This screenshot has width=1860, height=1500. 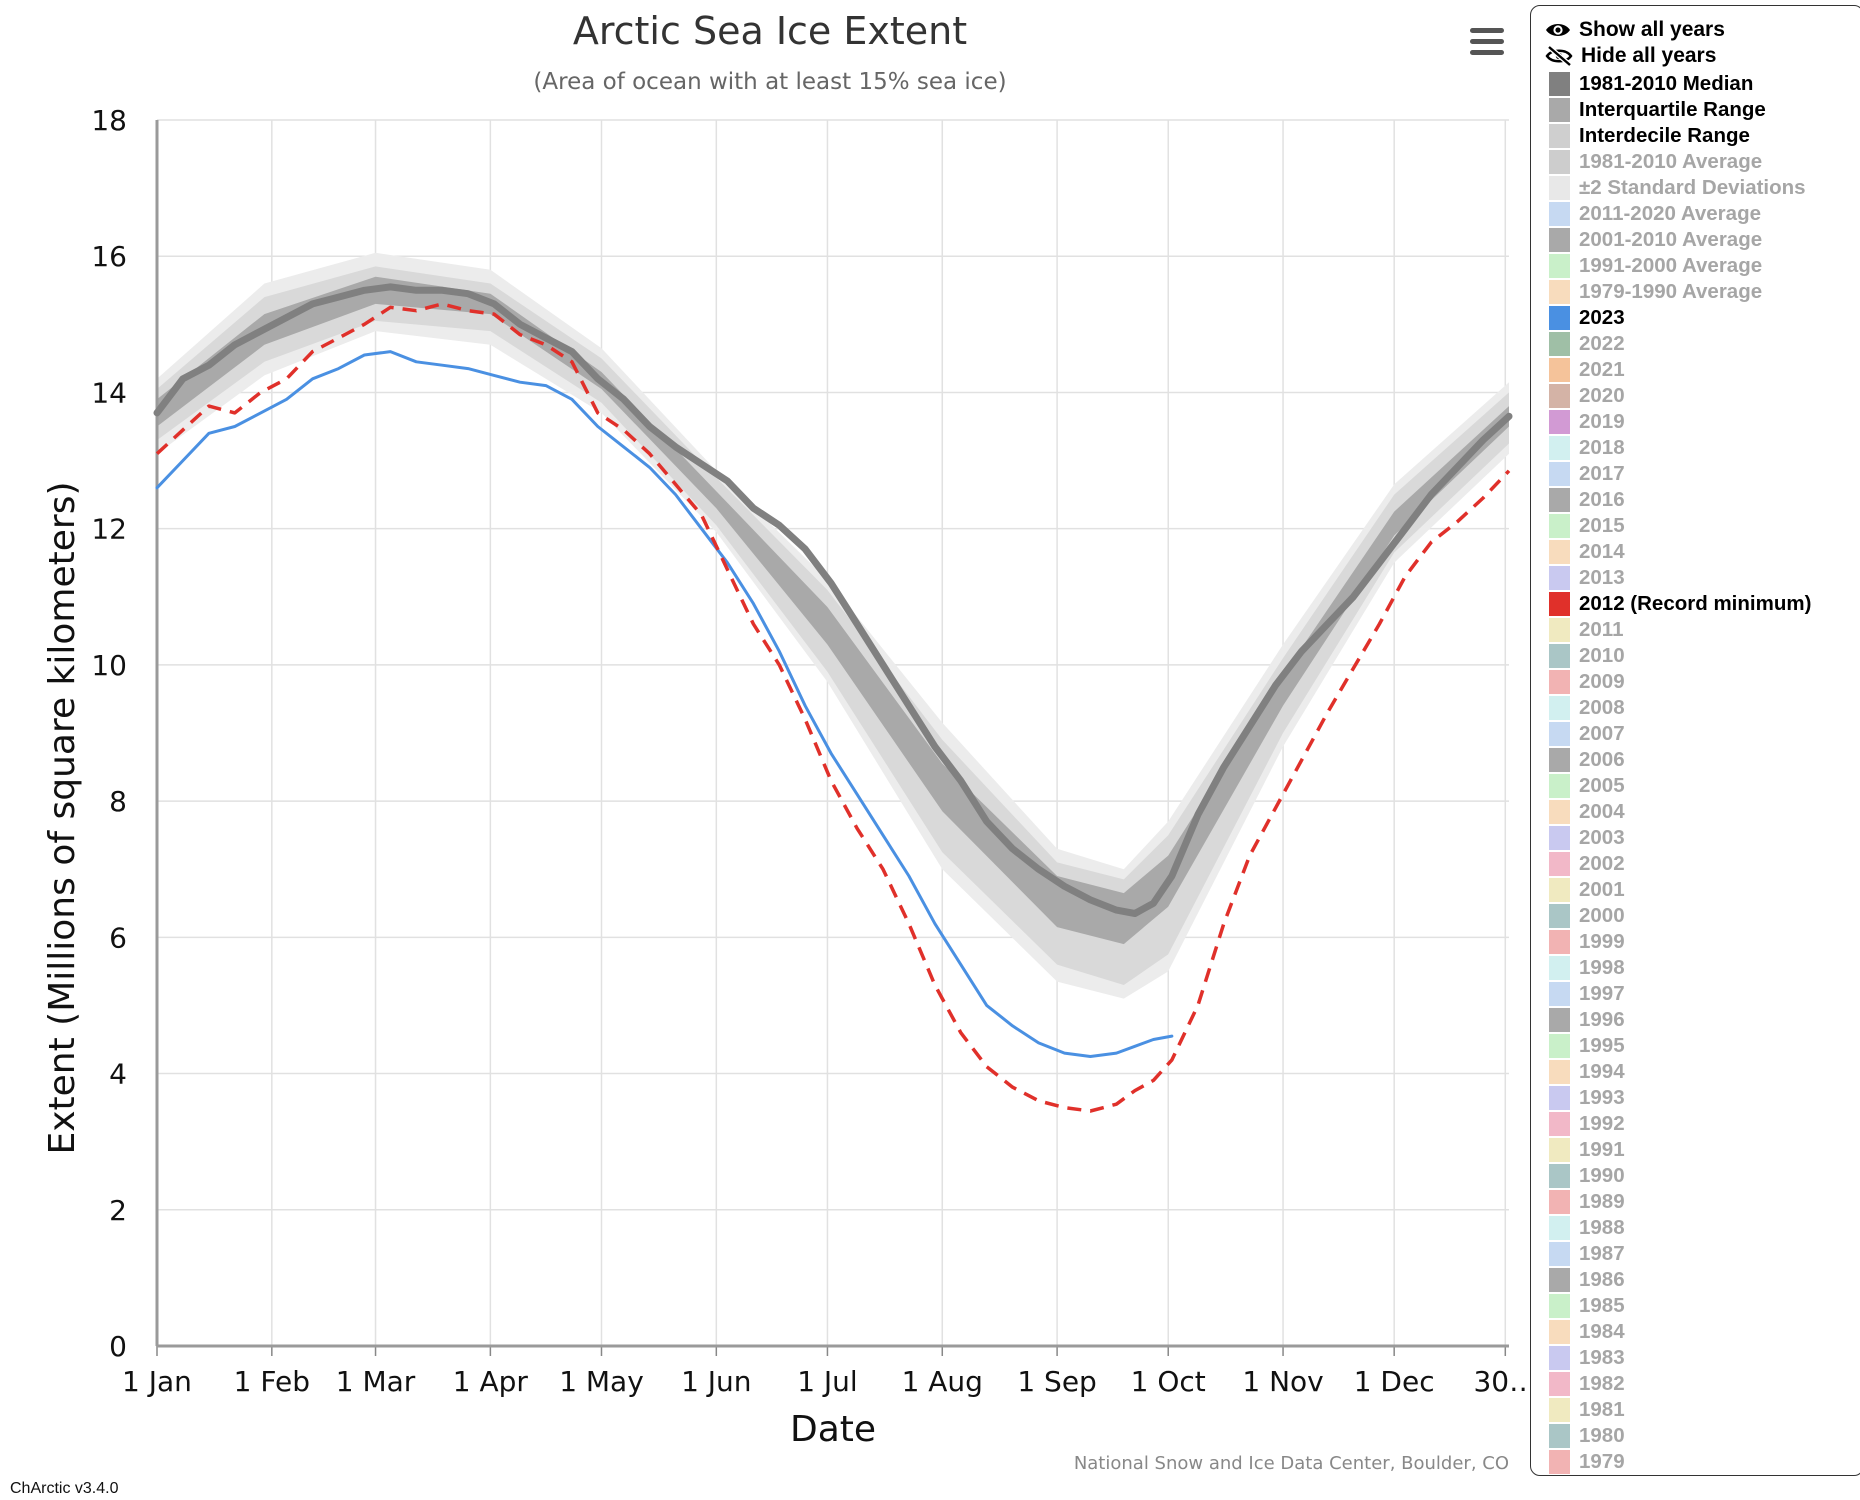 I want to click on legend-item: 2015, so click(x=1587, y=526).